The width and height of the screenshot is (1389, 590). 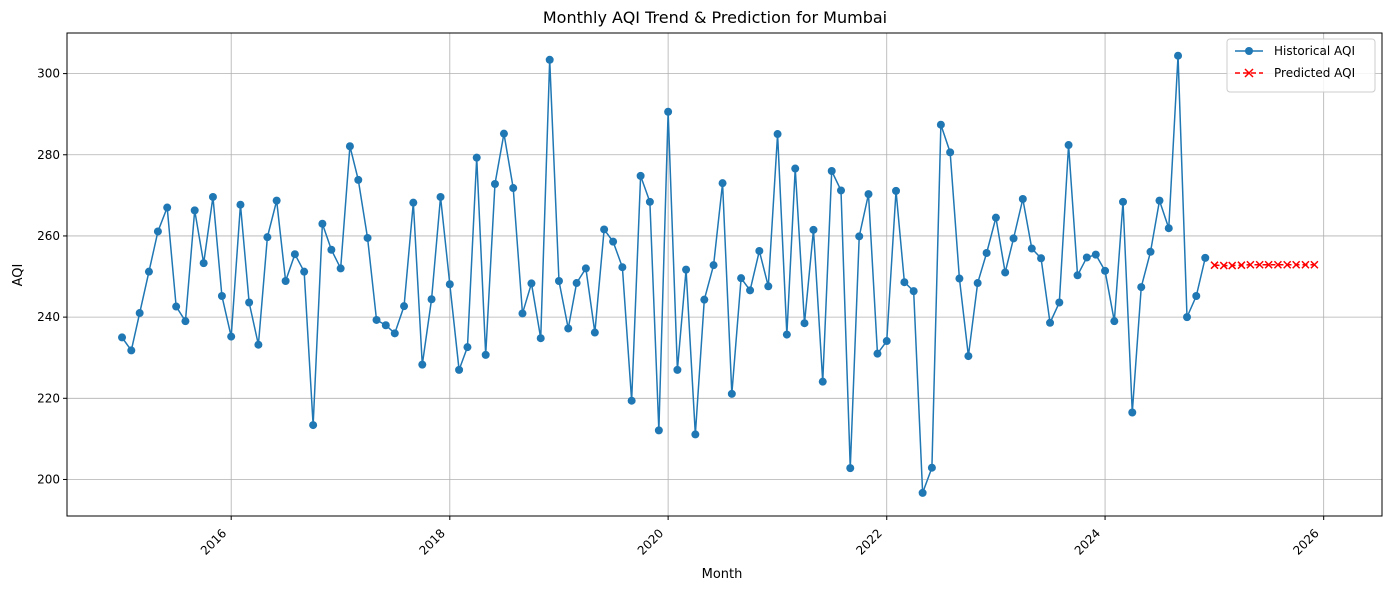 What do you see at coordinates (48, 74) in the screenshot?
I see `y-tick-label-5: 300` at bounding box center [48, 74].